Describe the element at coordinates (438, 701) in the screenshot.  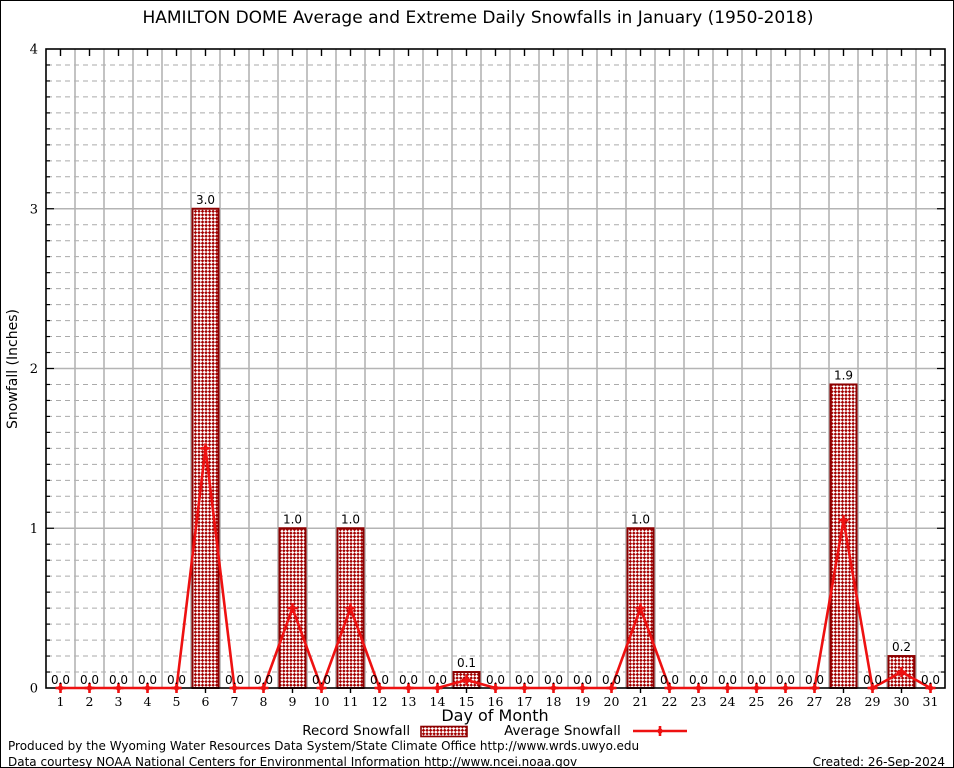
I see `svg-text: 14` at that location.